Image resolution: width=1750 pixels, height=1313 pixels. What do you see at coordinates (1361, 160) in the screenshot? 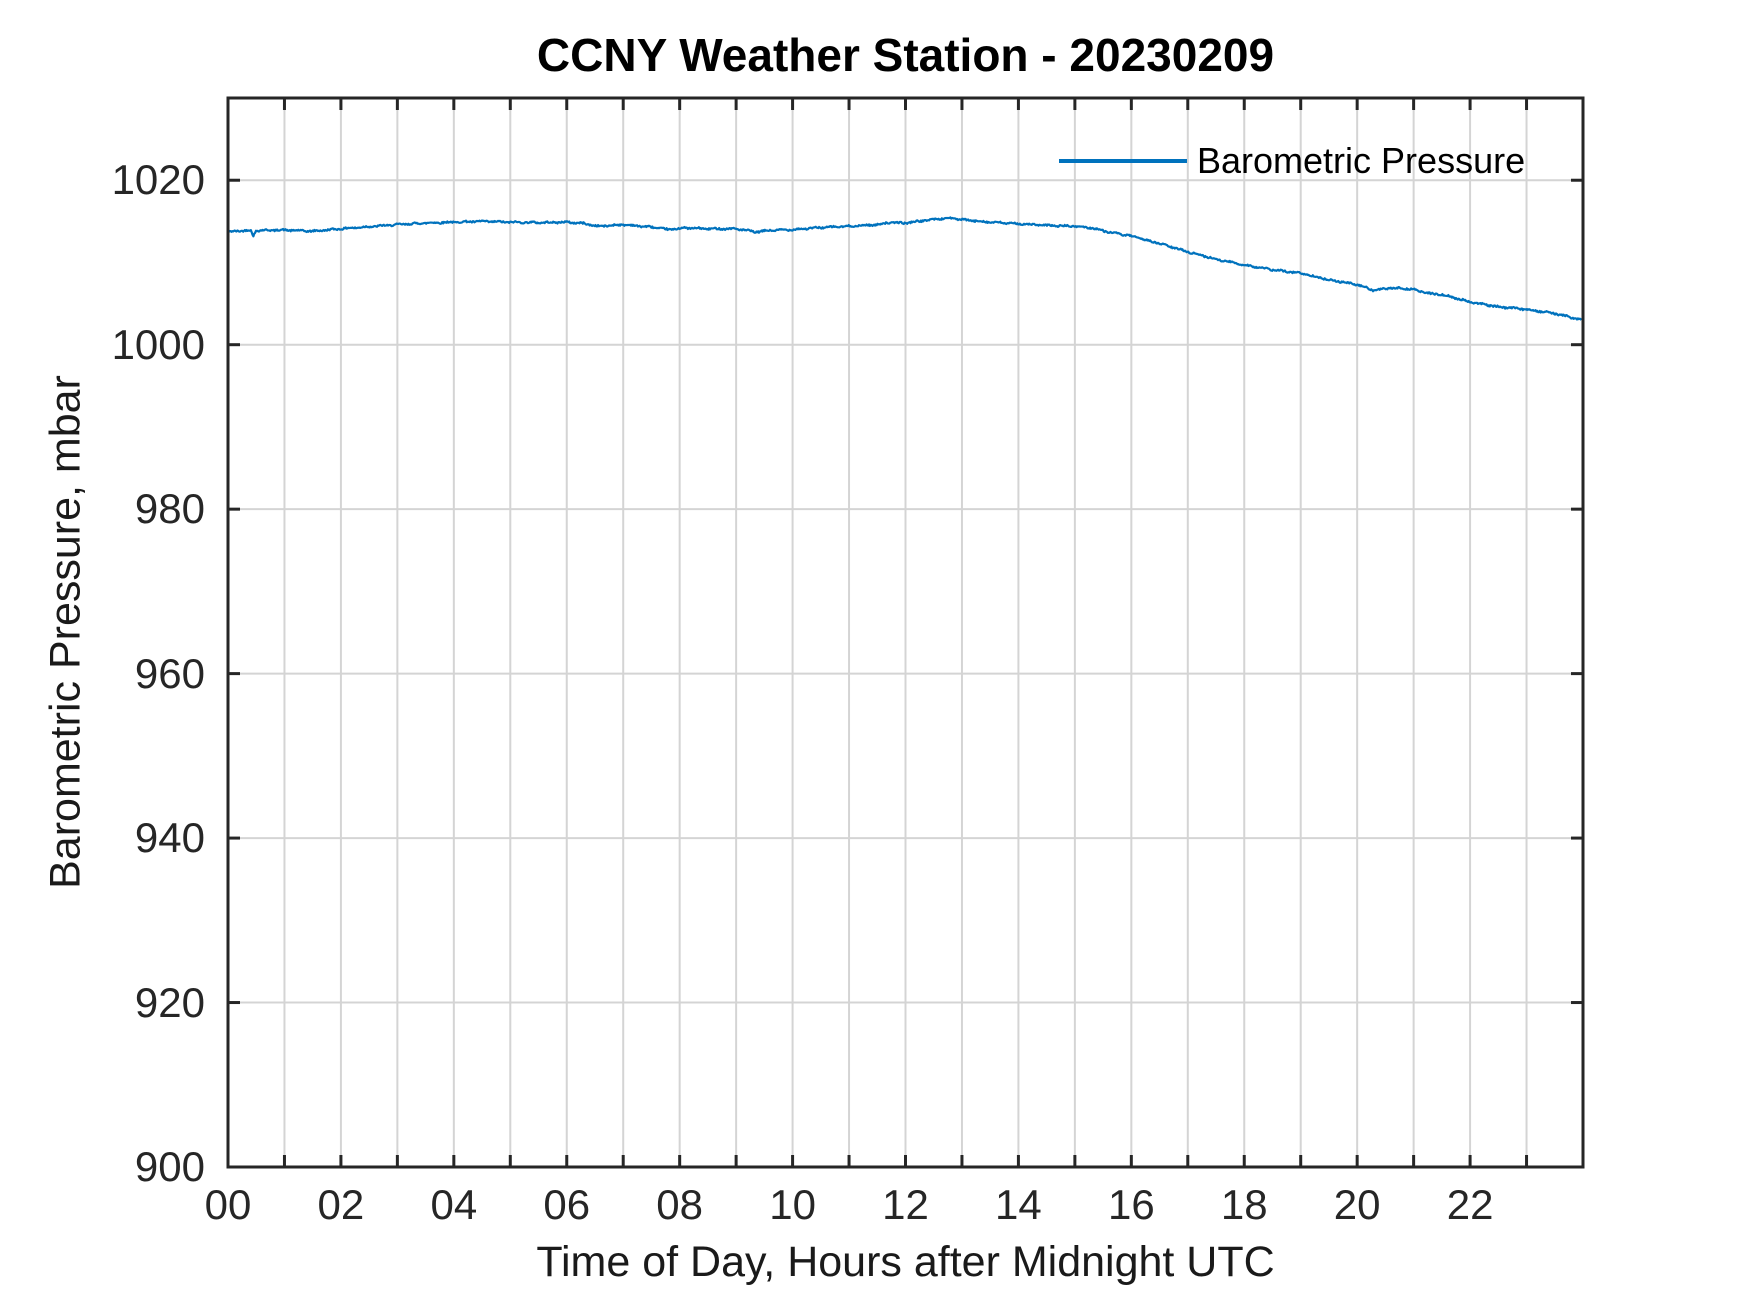
I see `legend-label: Barometric Pressure` at bounding box center [1361, 160].